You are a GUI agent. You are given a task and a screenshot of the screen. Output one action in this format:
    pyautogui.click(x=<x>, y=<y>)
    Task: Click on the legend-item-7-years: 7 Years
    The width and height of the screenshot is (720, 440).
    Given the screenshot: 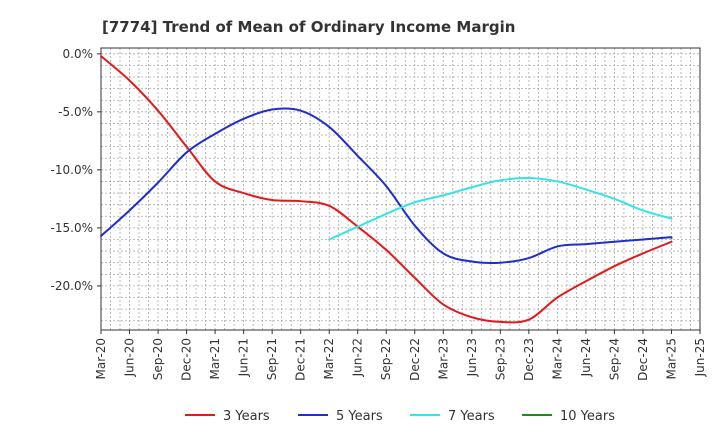 What is the action you would take?
    pyautogui.click(x=452, y=416)
    